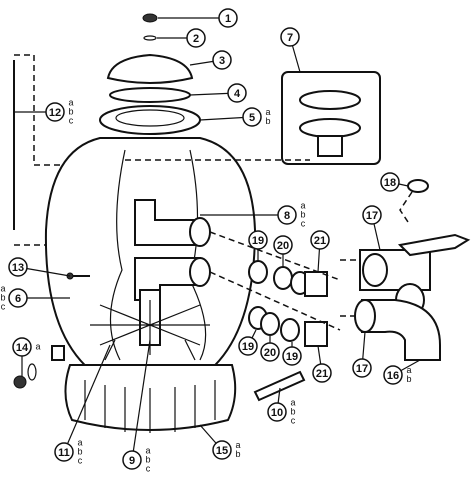  Describe the element at coordinates (275, 289) in the screenshot. I see `fittings` at that location.